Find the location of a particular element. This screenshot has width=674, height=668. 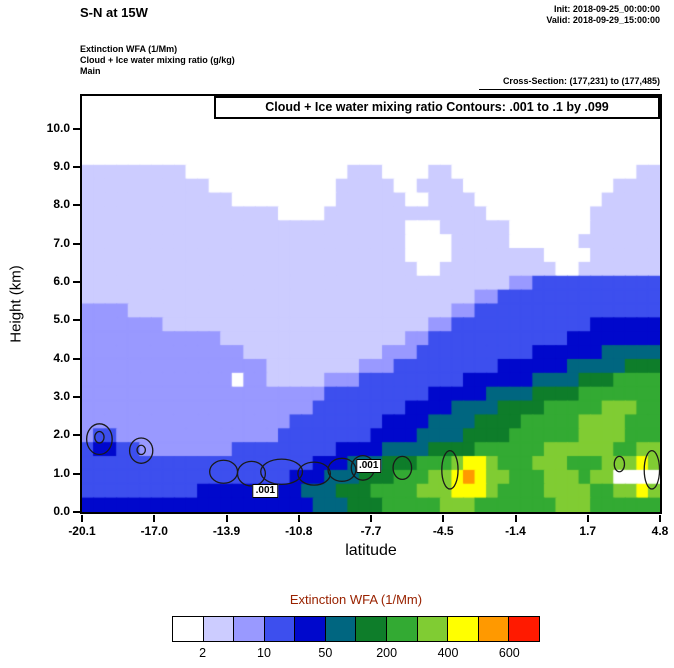

colorbar-tick-label: 50 is located at coordinates (325, 653).